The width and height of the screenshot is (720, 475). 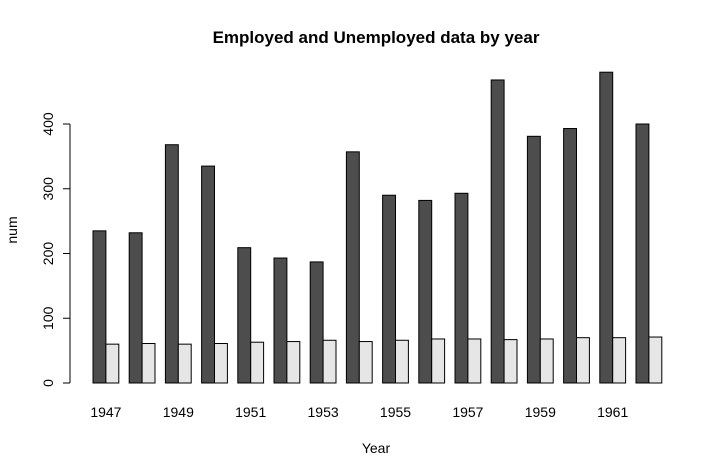 What do you see at coordinates (467, 412) in the screenshot?
I see `x-tick-label-1957: 1957` at bounding box center [467, 412].